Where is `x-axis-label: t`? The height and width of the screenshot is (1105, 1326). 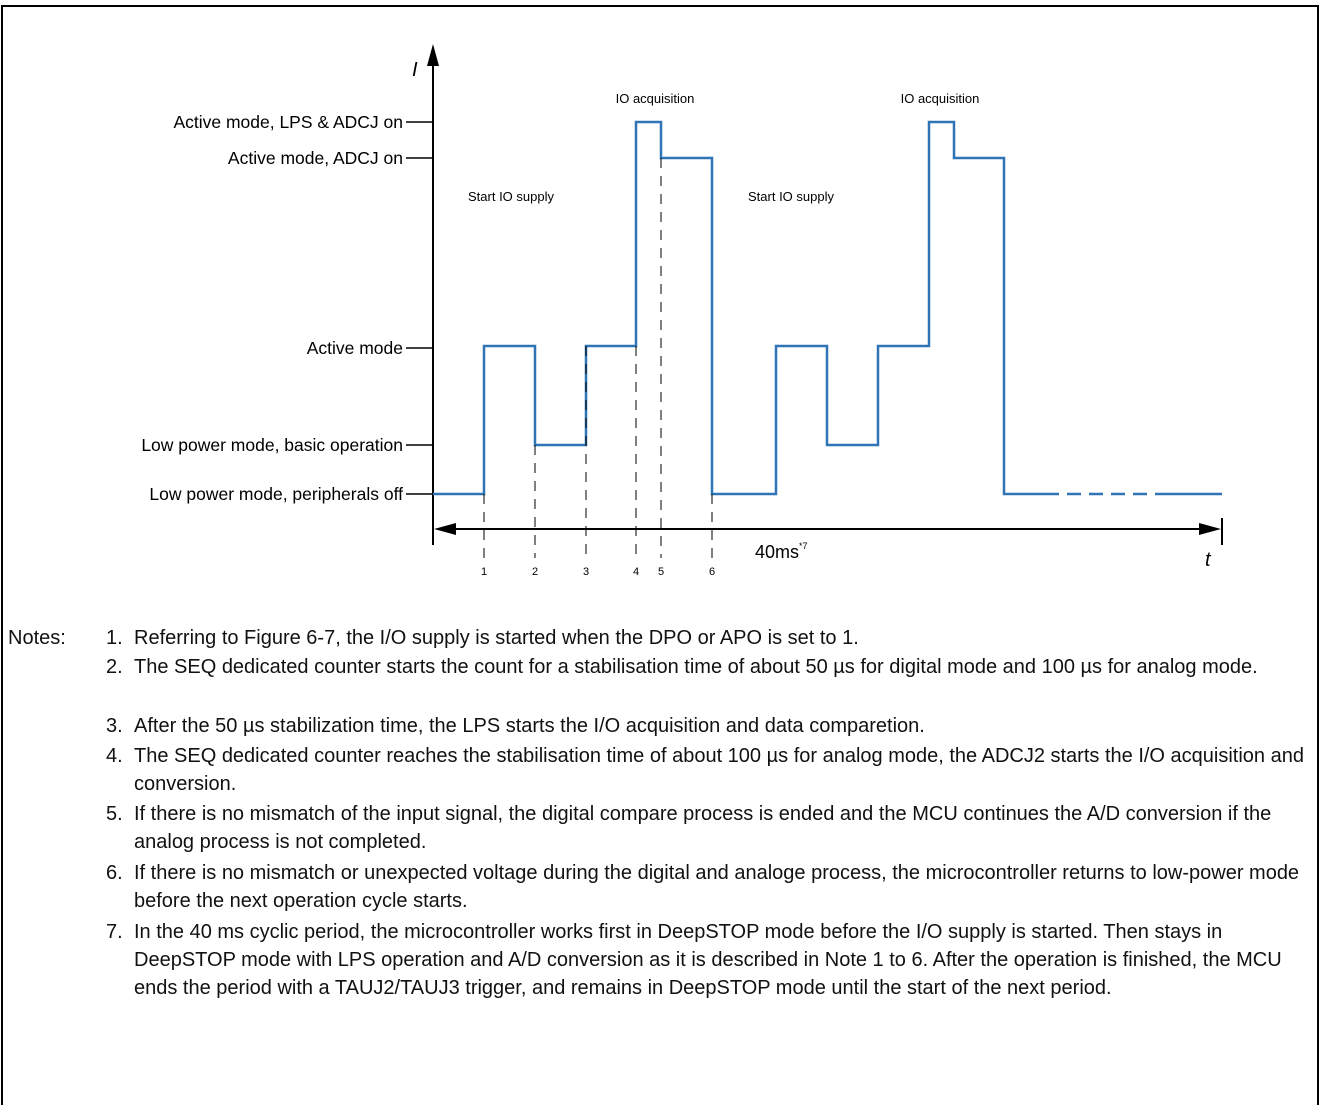 x-axis-label: t is located at coordinates (1208, 560).